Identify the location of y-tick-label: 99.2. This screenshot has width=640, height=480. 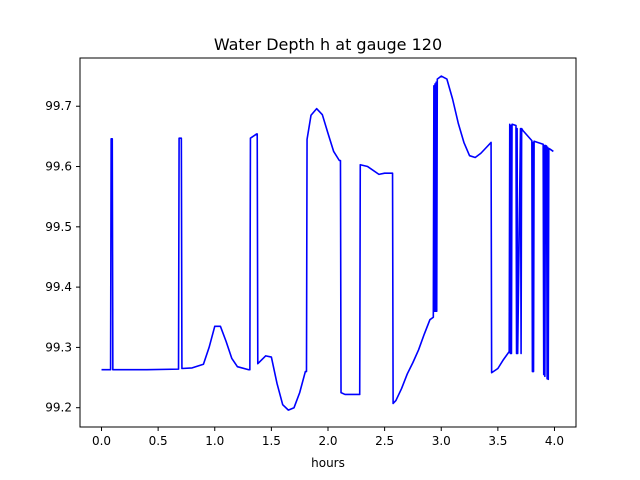
(58, 408).